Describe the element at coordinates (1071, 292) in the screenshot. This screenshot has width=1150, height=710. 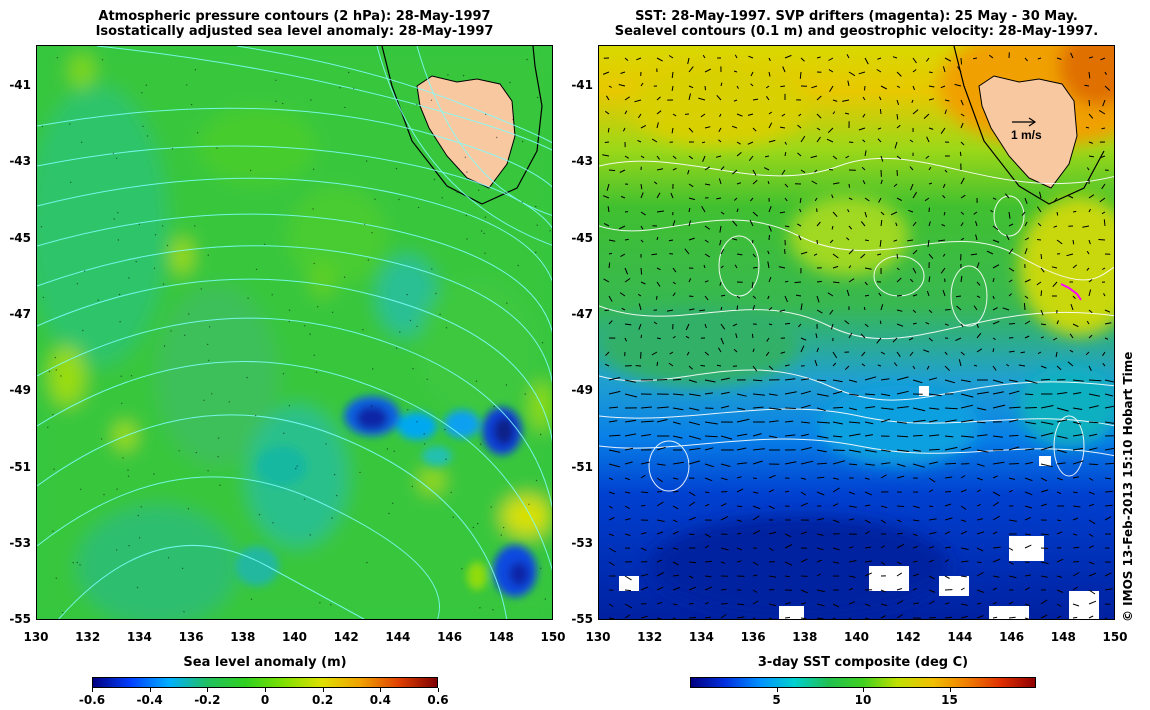
I see `drifter-track` at that location.